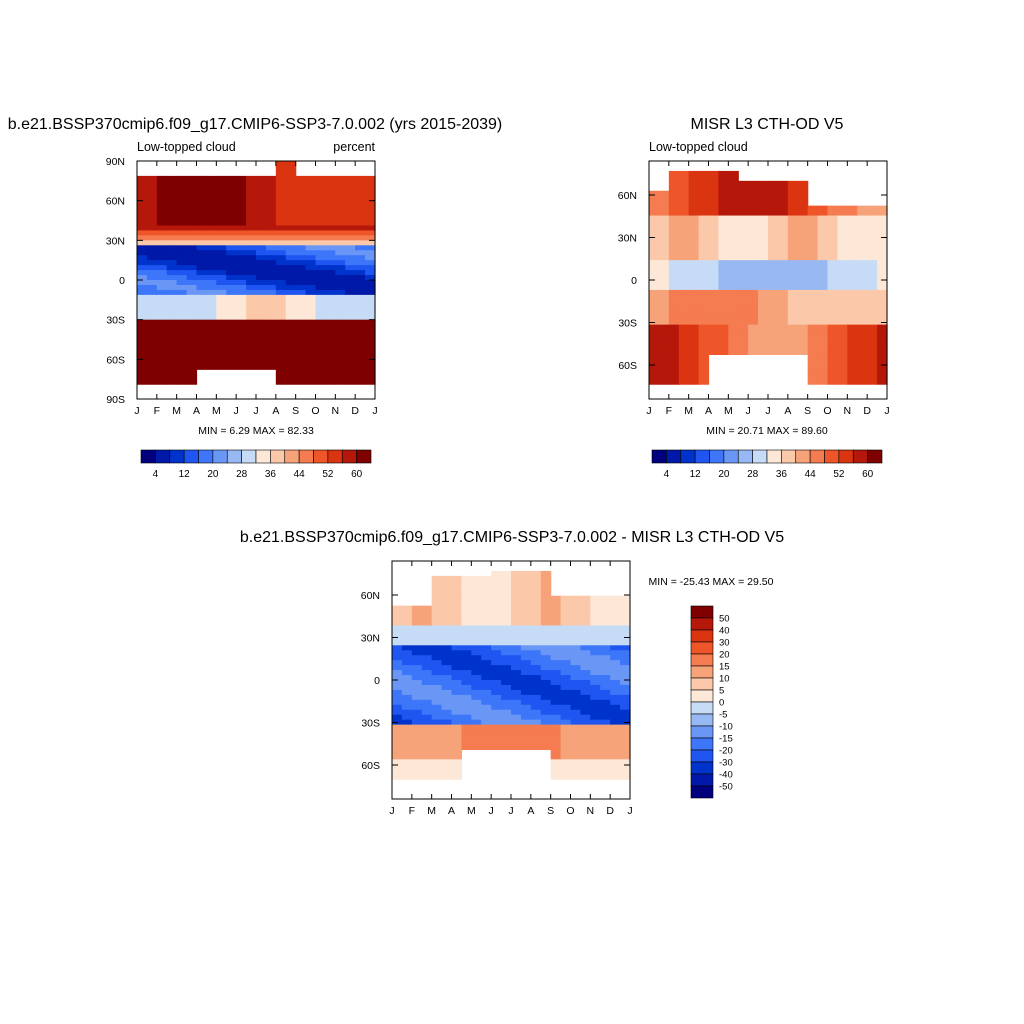 Image resolution: width=1024 pixels, height=1024 pixels. What do you see at coordinates (711, 582) in the screenshot?
I see `stats-label: MIN = -25.43 MAX = 29.50` at bounding box center [711, 582].